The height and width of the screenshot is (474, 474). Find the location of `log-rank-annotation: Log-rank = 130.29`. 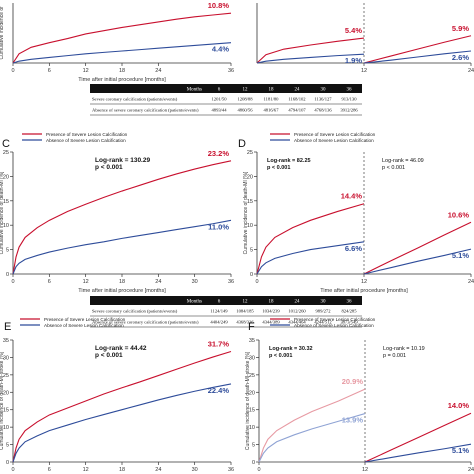

log-rank-annotation: Log-rank = 130.29 is located at coordinates (122, 160).